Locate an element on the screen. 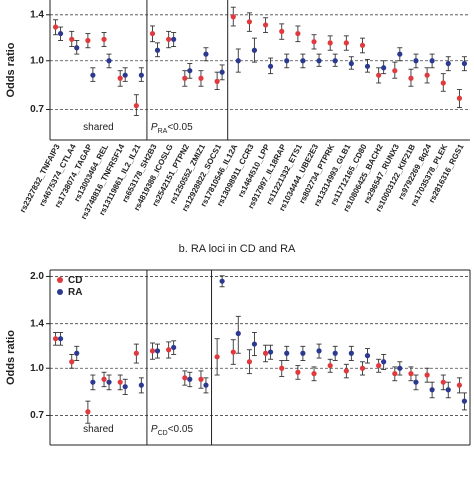  group-label: PRA<0.05 is located at coordinates (172, 128).